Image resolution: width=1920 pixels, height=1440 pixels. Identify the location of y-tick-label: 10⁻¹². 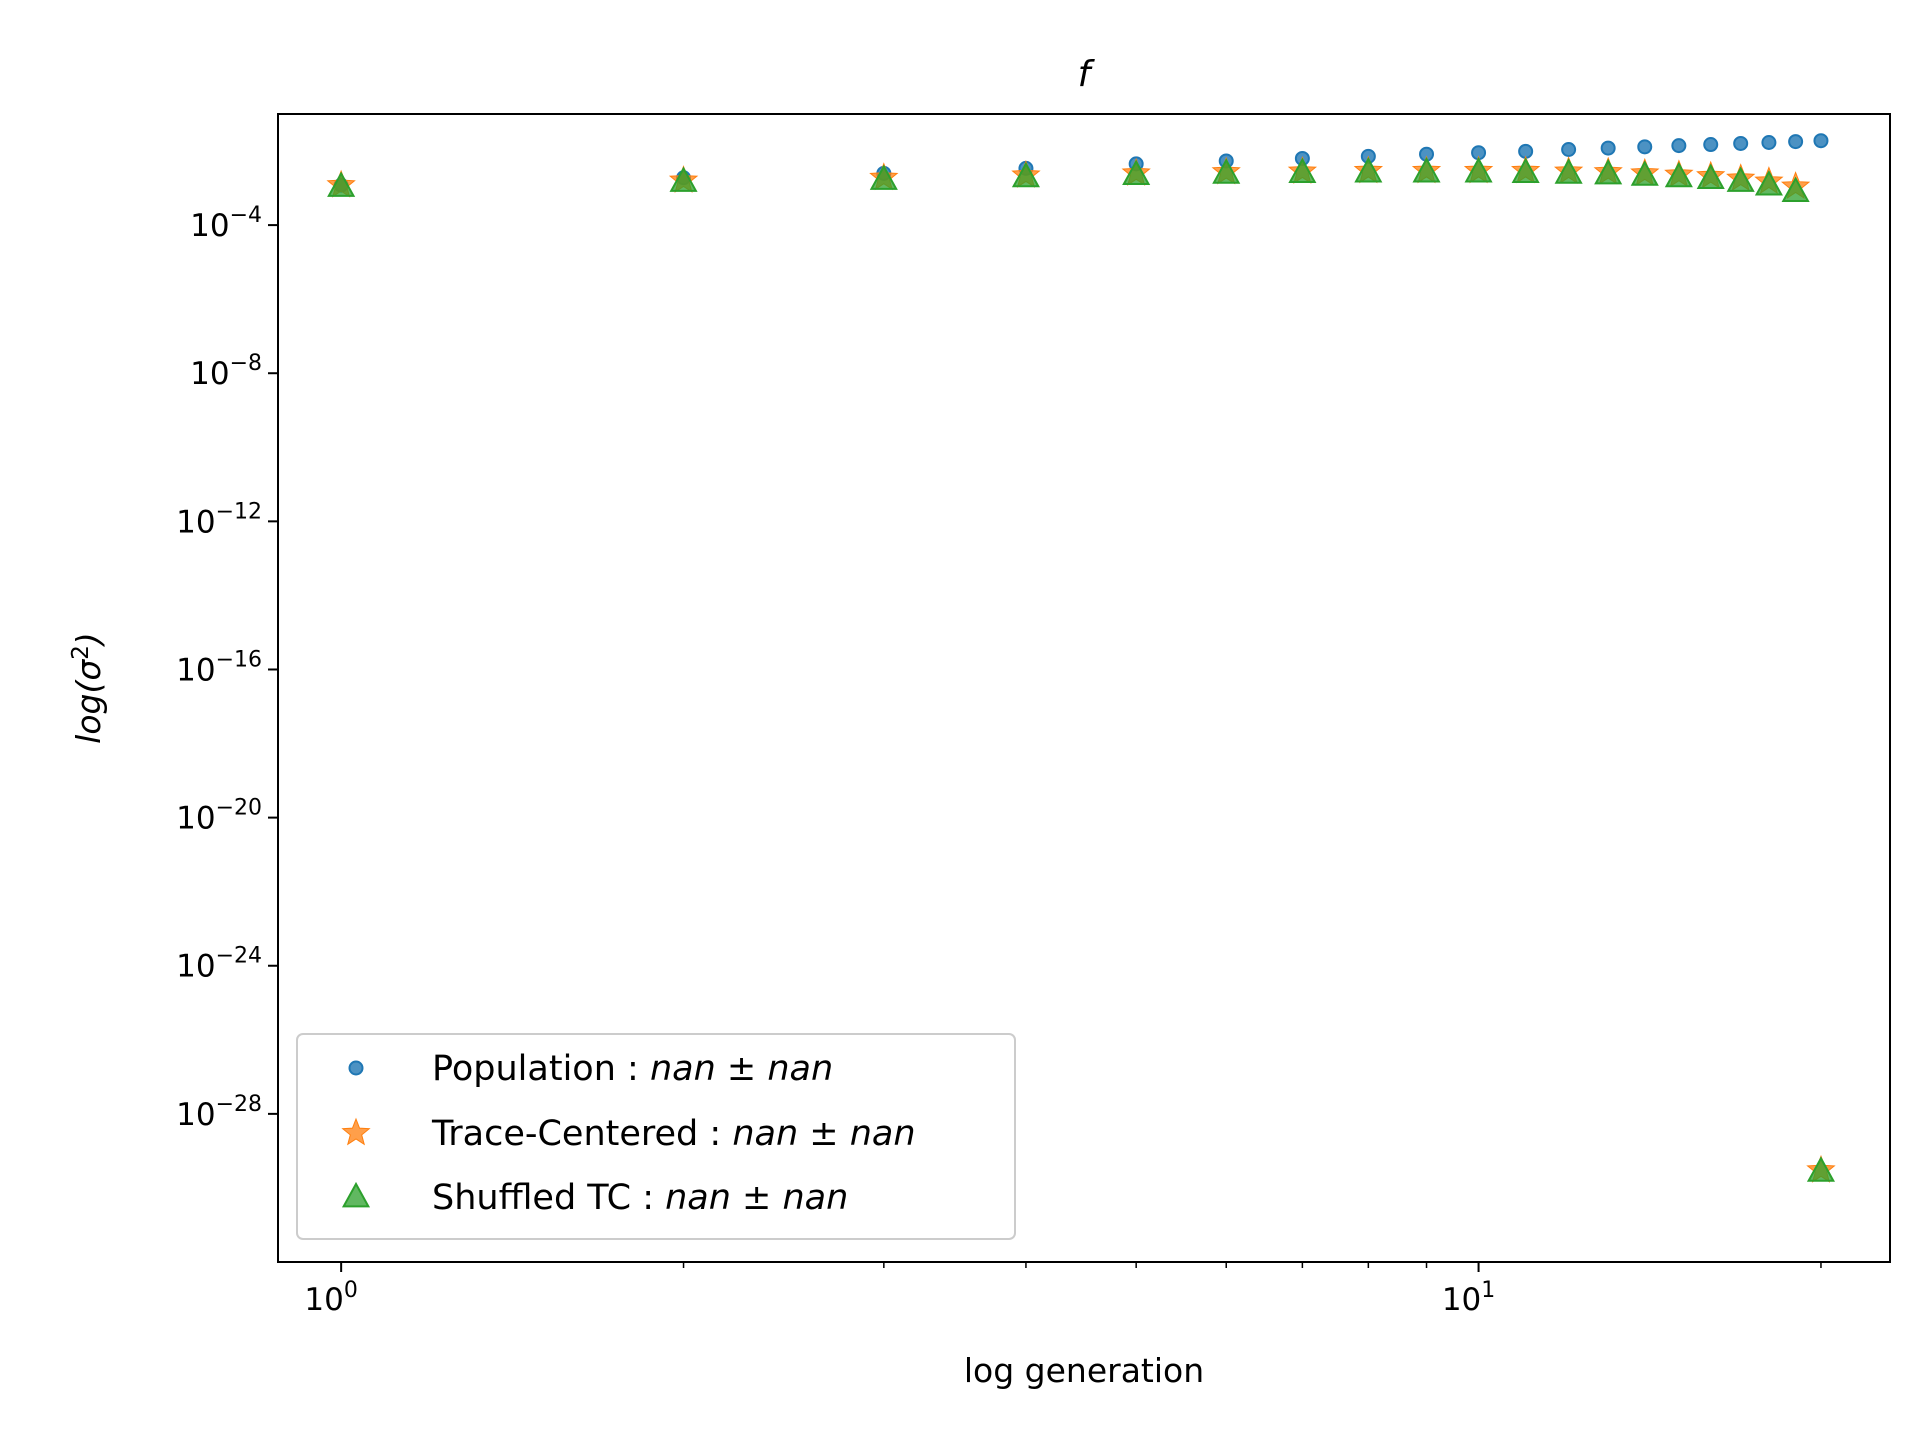
(219, 519).